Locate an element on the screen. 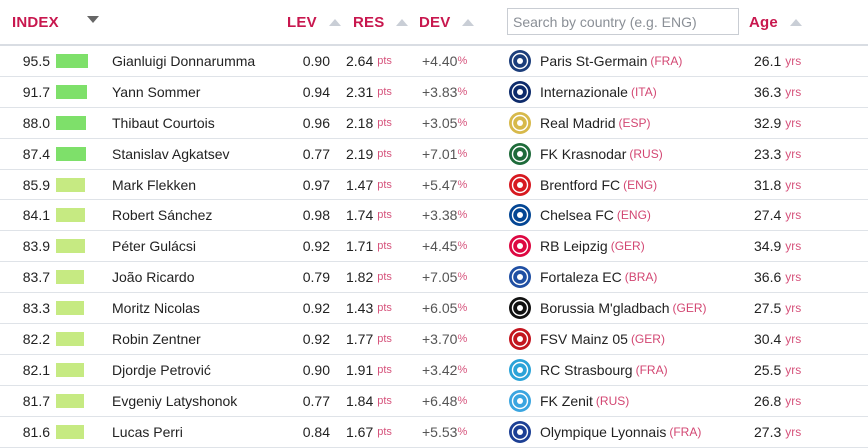 This screenshot has width=868, height=448. res-value: 2.18 is located at coordinates (360, 122).